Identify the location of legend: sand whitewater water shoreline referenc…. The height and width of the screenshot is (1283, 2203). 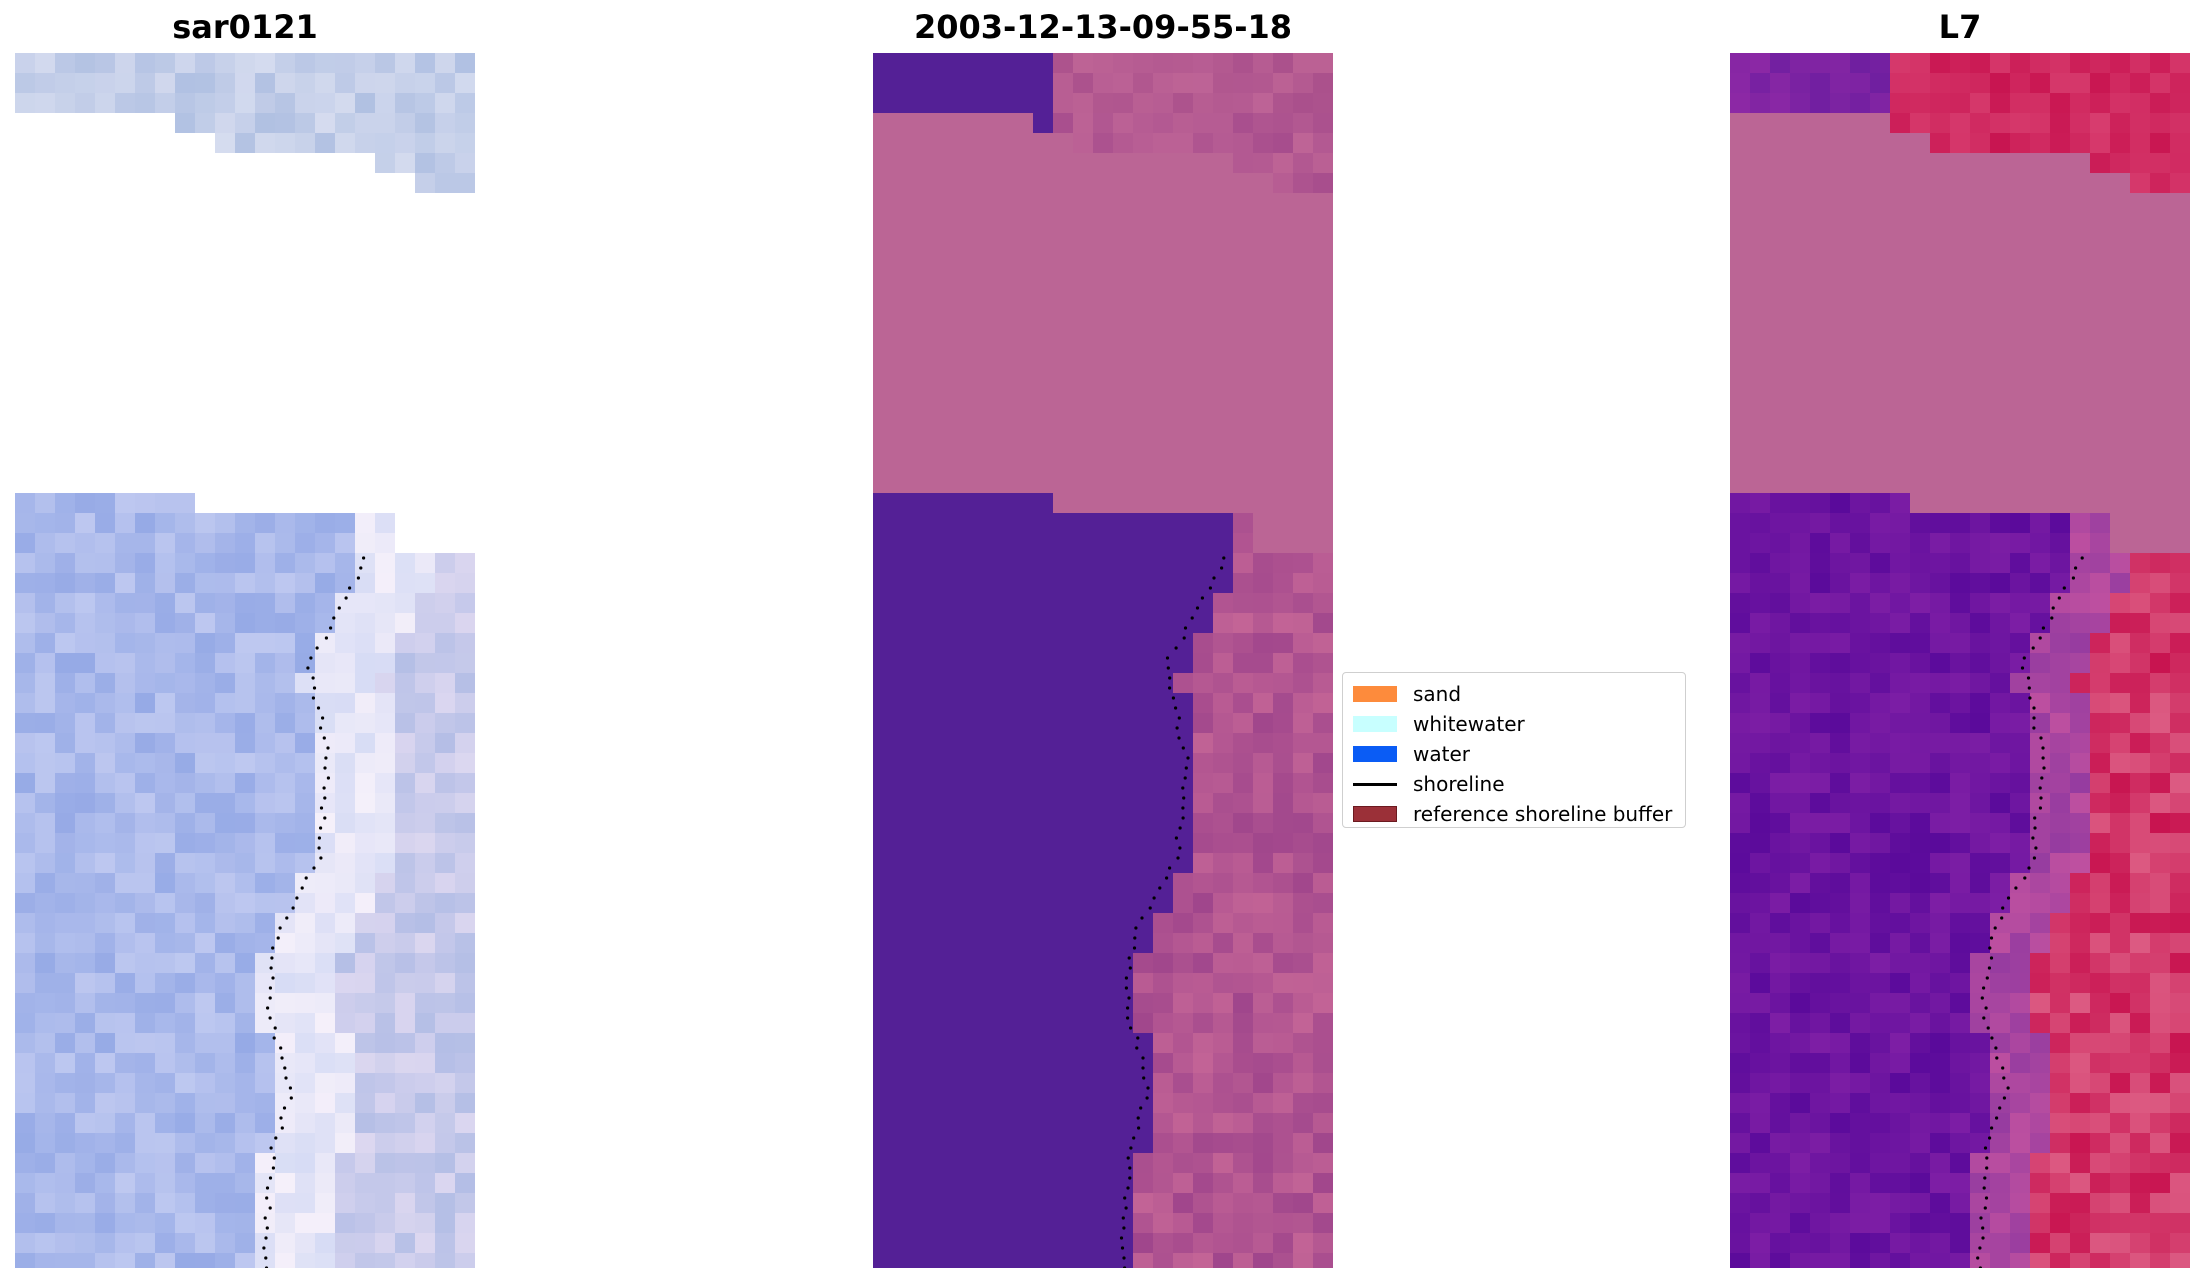
(1514, 750).